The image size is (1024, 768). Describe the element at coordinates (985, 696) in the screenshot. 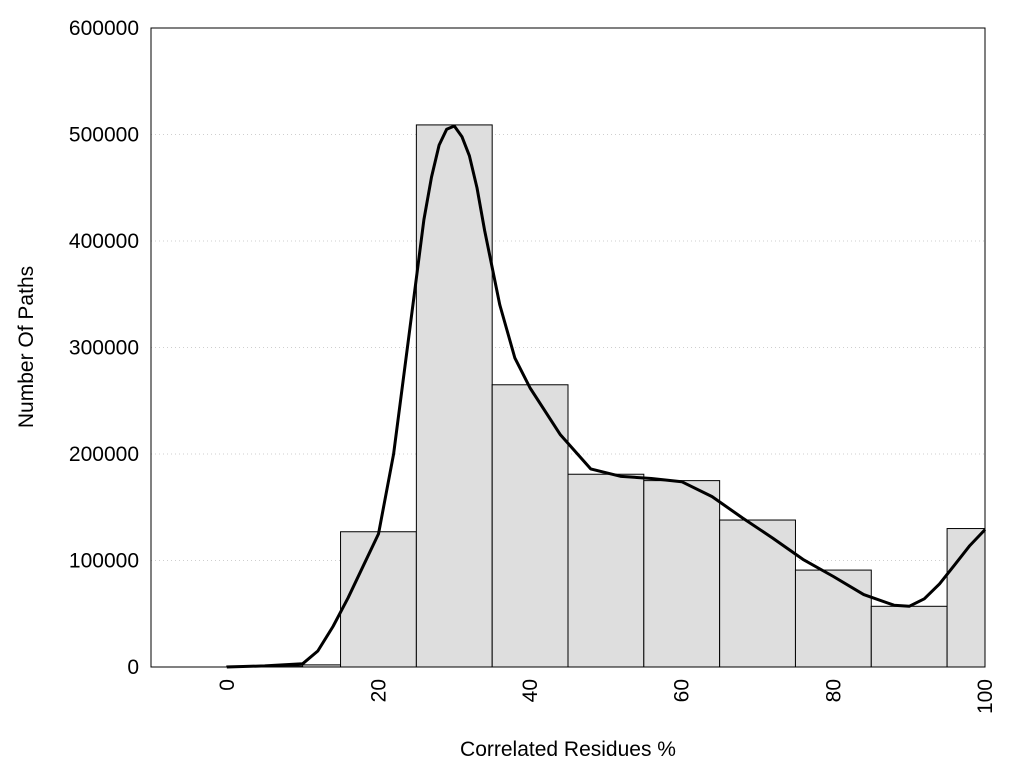

I see `x-tick-label: 100` at that location.